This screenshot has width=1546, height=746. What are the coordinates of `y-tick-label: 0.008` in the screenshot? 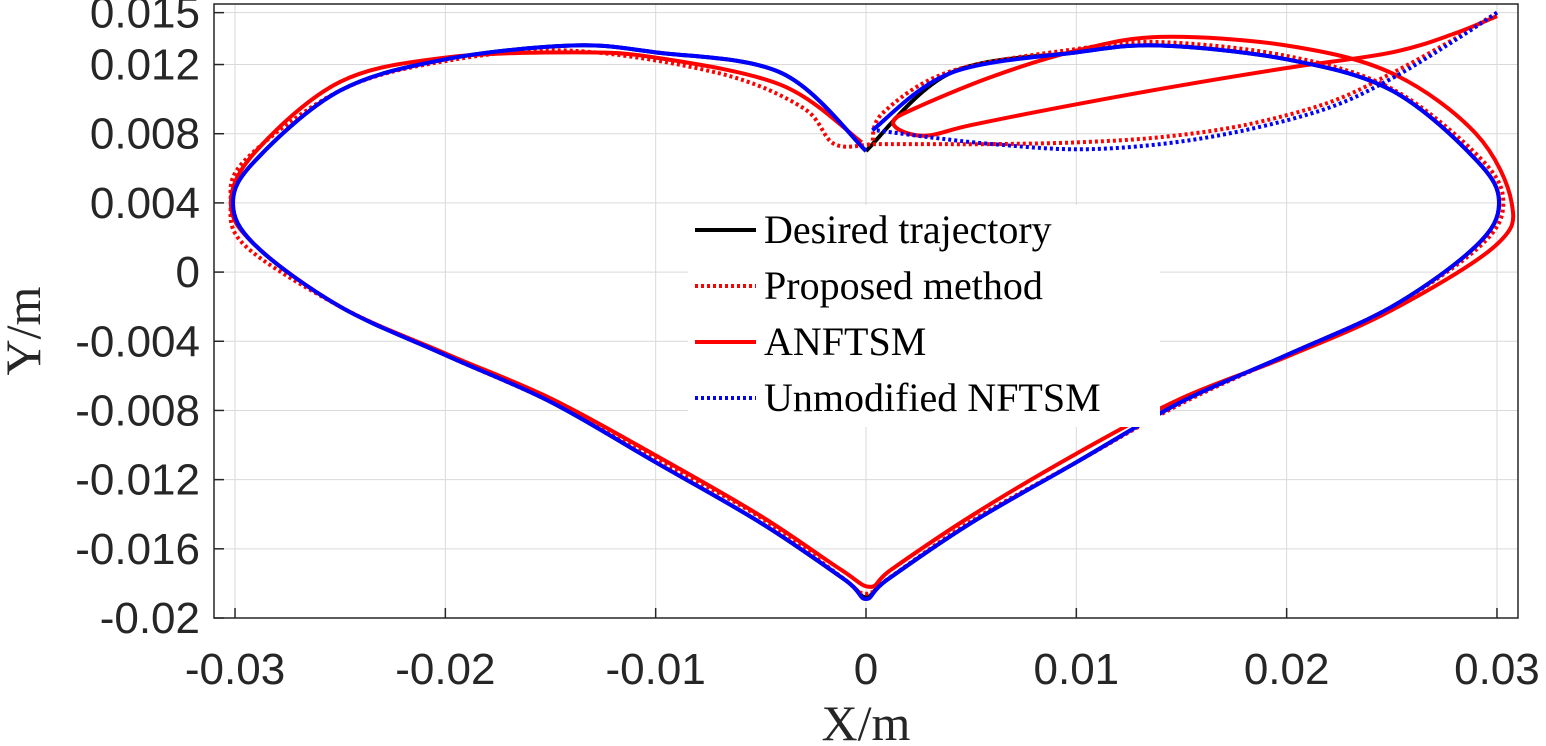 It's located at (145, 134).